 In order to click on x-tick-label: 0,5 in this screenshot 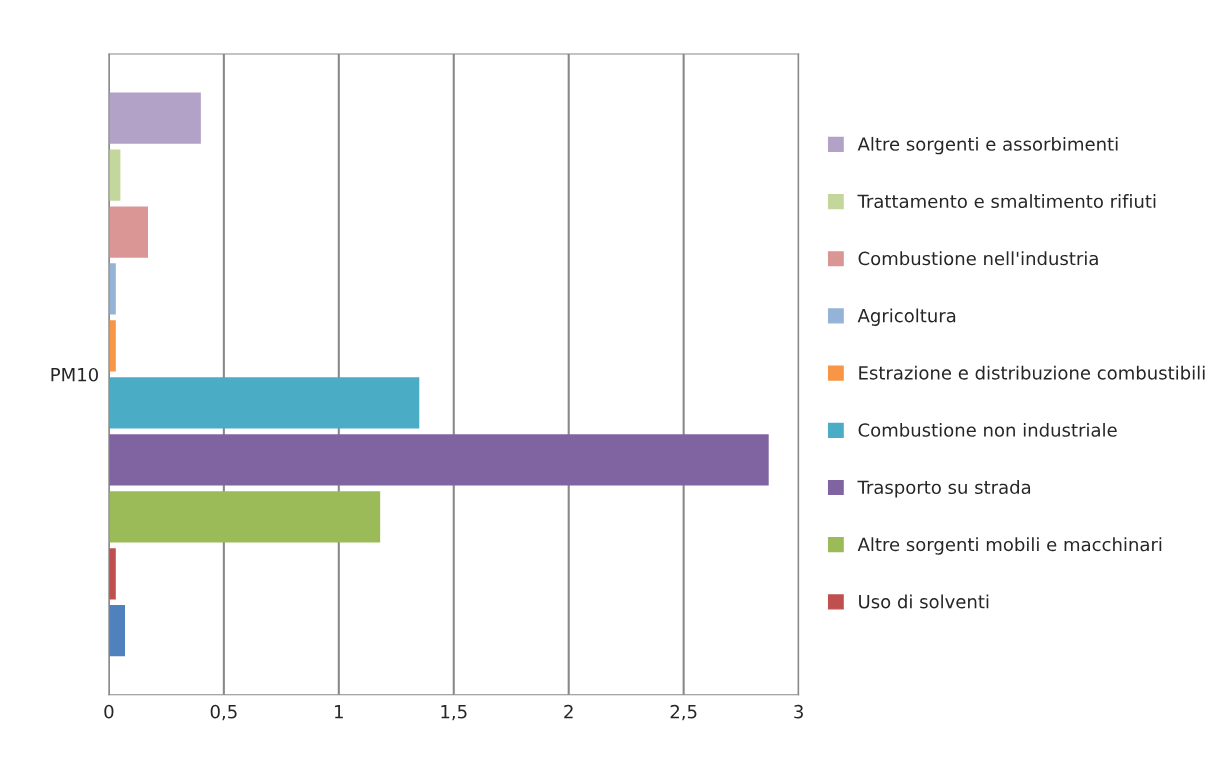, I will do `click(223, 712)`.